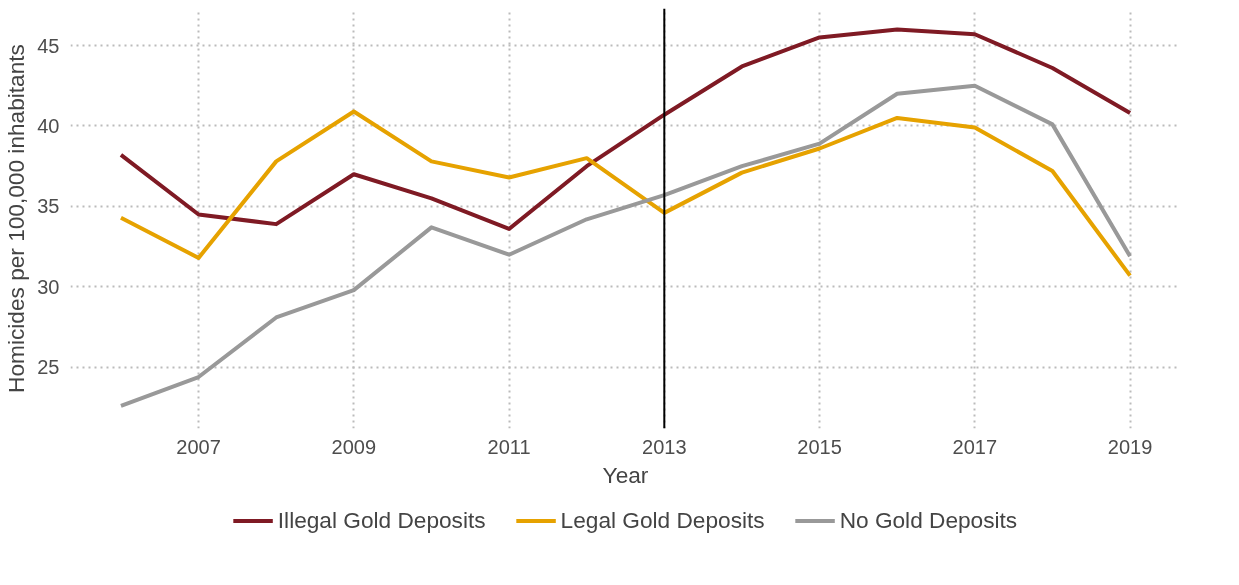 The height and width of the screenshot is (585, 1239). What do you see at coordinates (975, 446) in the screenshot?
I see `x-tick-label: 2017` at bounding box center [975, 446].